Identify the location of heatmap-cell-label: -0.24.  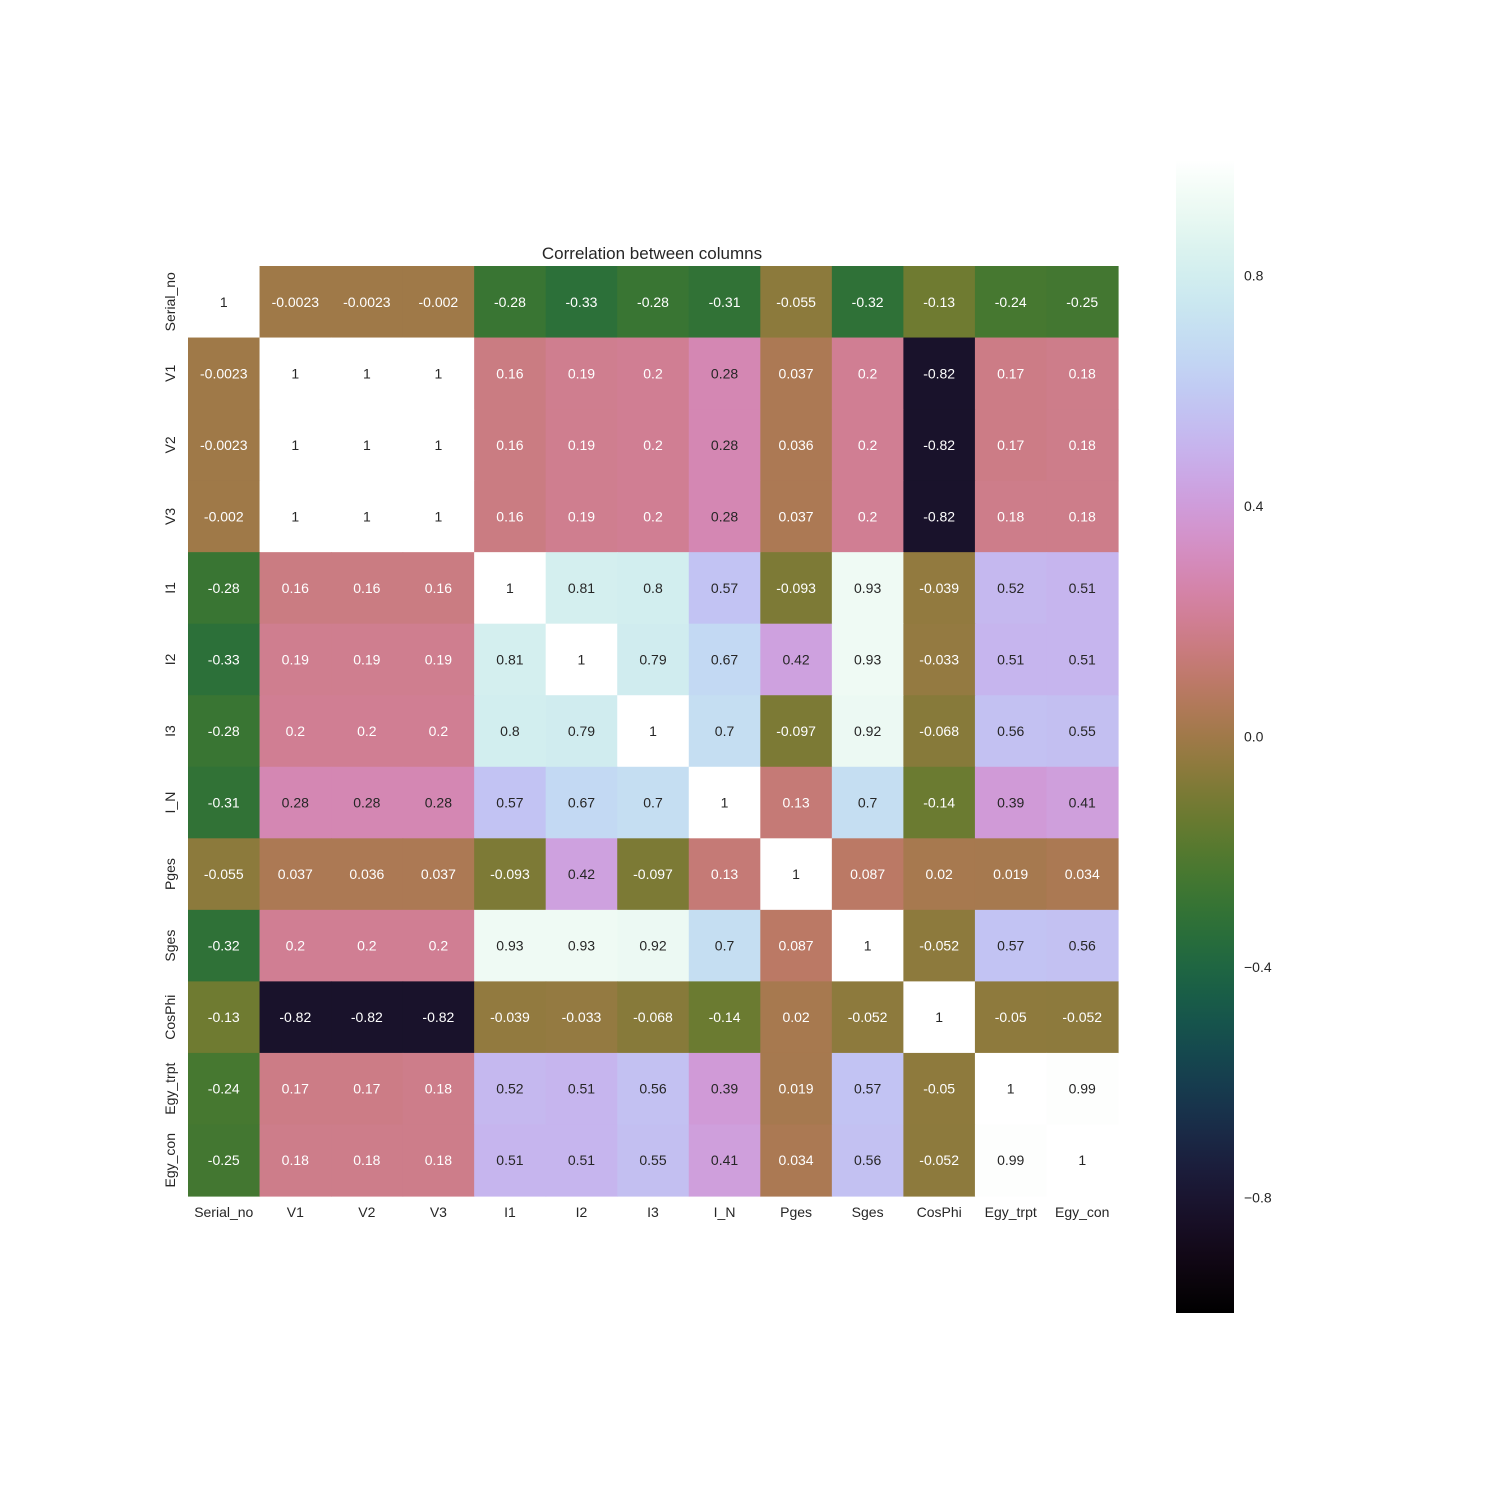
(1011, 302).